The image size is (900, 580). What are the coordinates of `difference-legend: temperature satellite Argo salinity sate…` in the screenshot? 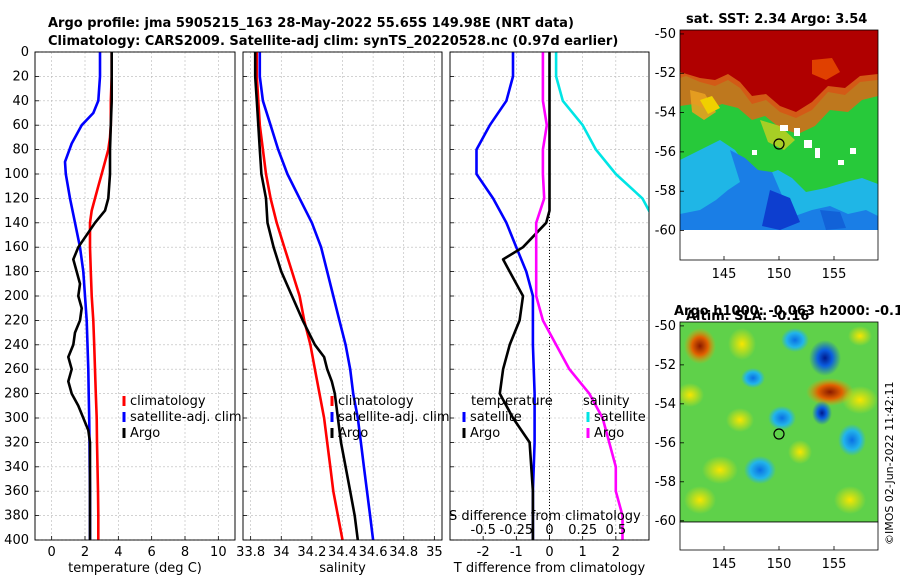 It's located at (554, 417).